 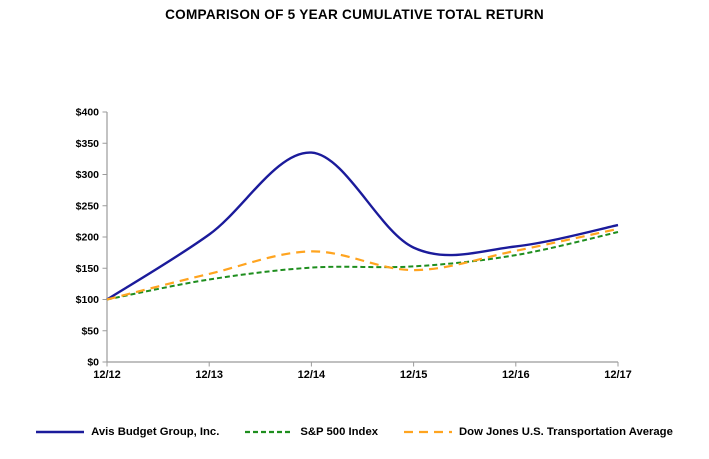 I want to click on legend-item-avis-budget-group-inc: Avis Budget Group, Inc., so click(x=127, y=432).